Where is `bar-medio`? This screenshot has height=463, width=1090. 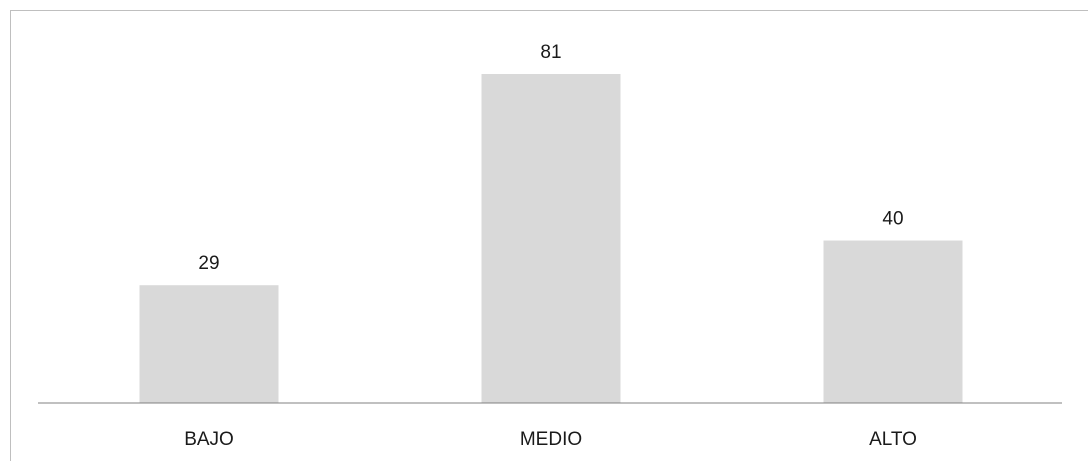
bar-medio is located at coordinates (551, 238).